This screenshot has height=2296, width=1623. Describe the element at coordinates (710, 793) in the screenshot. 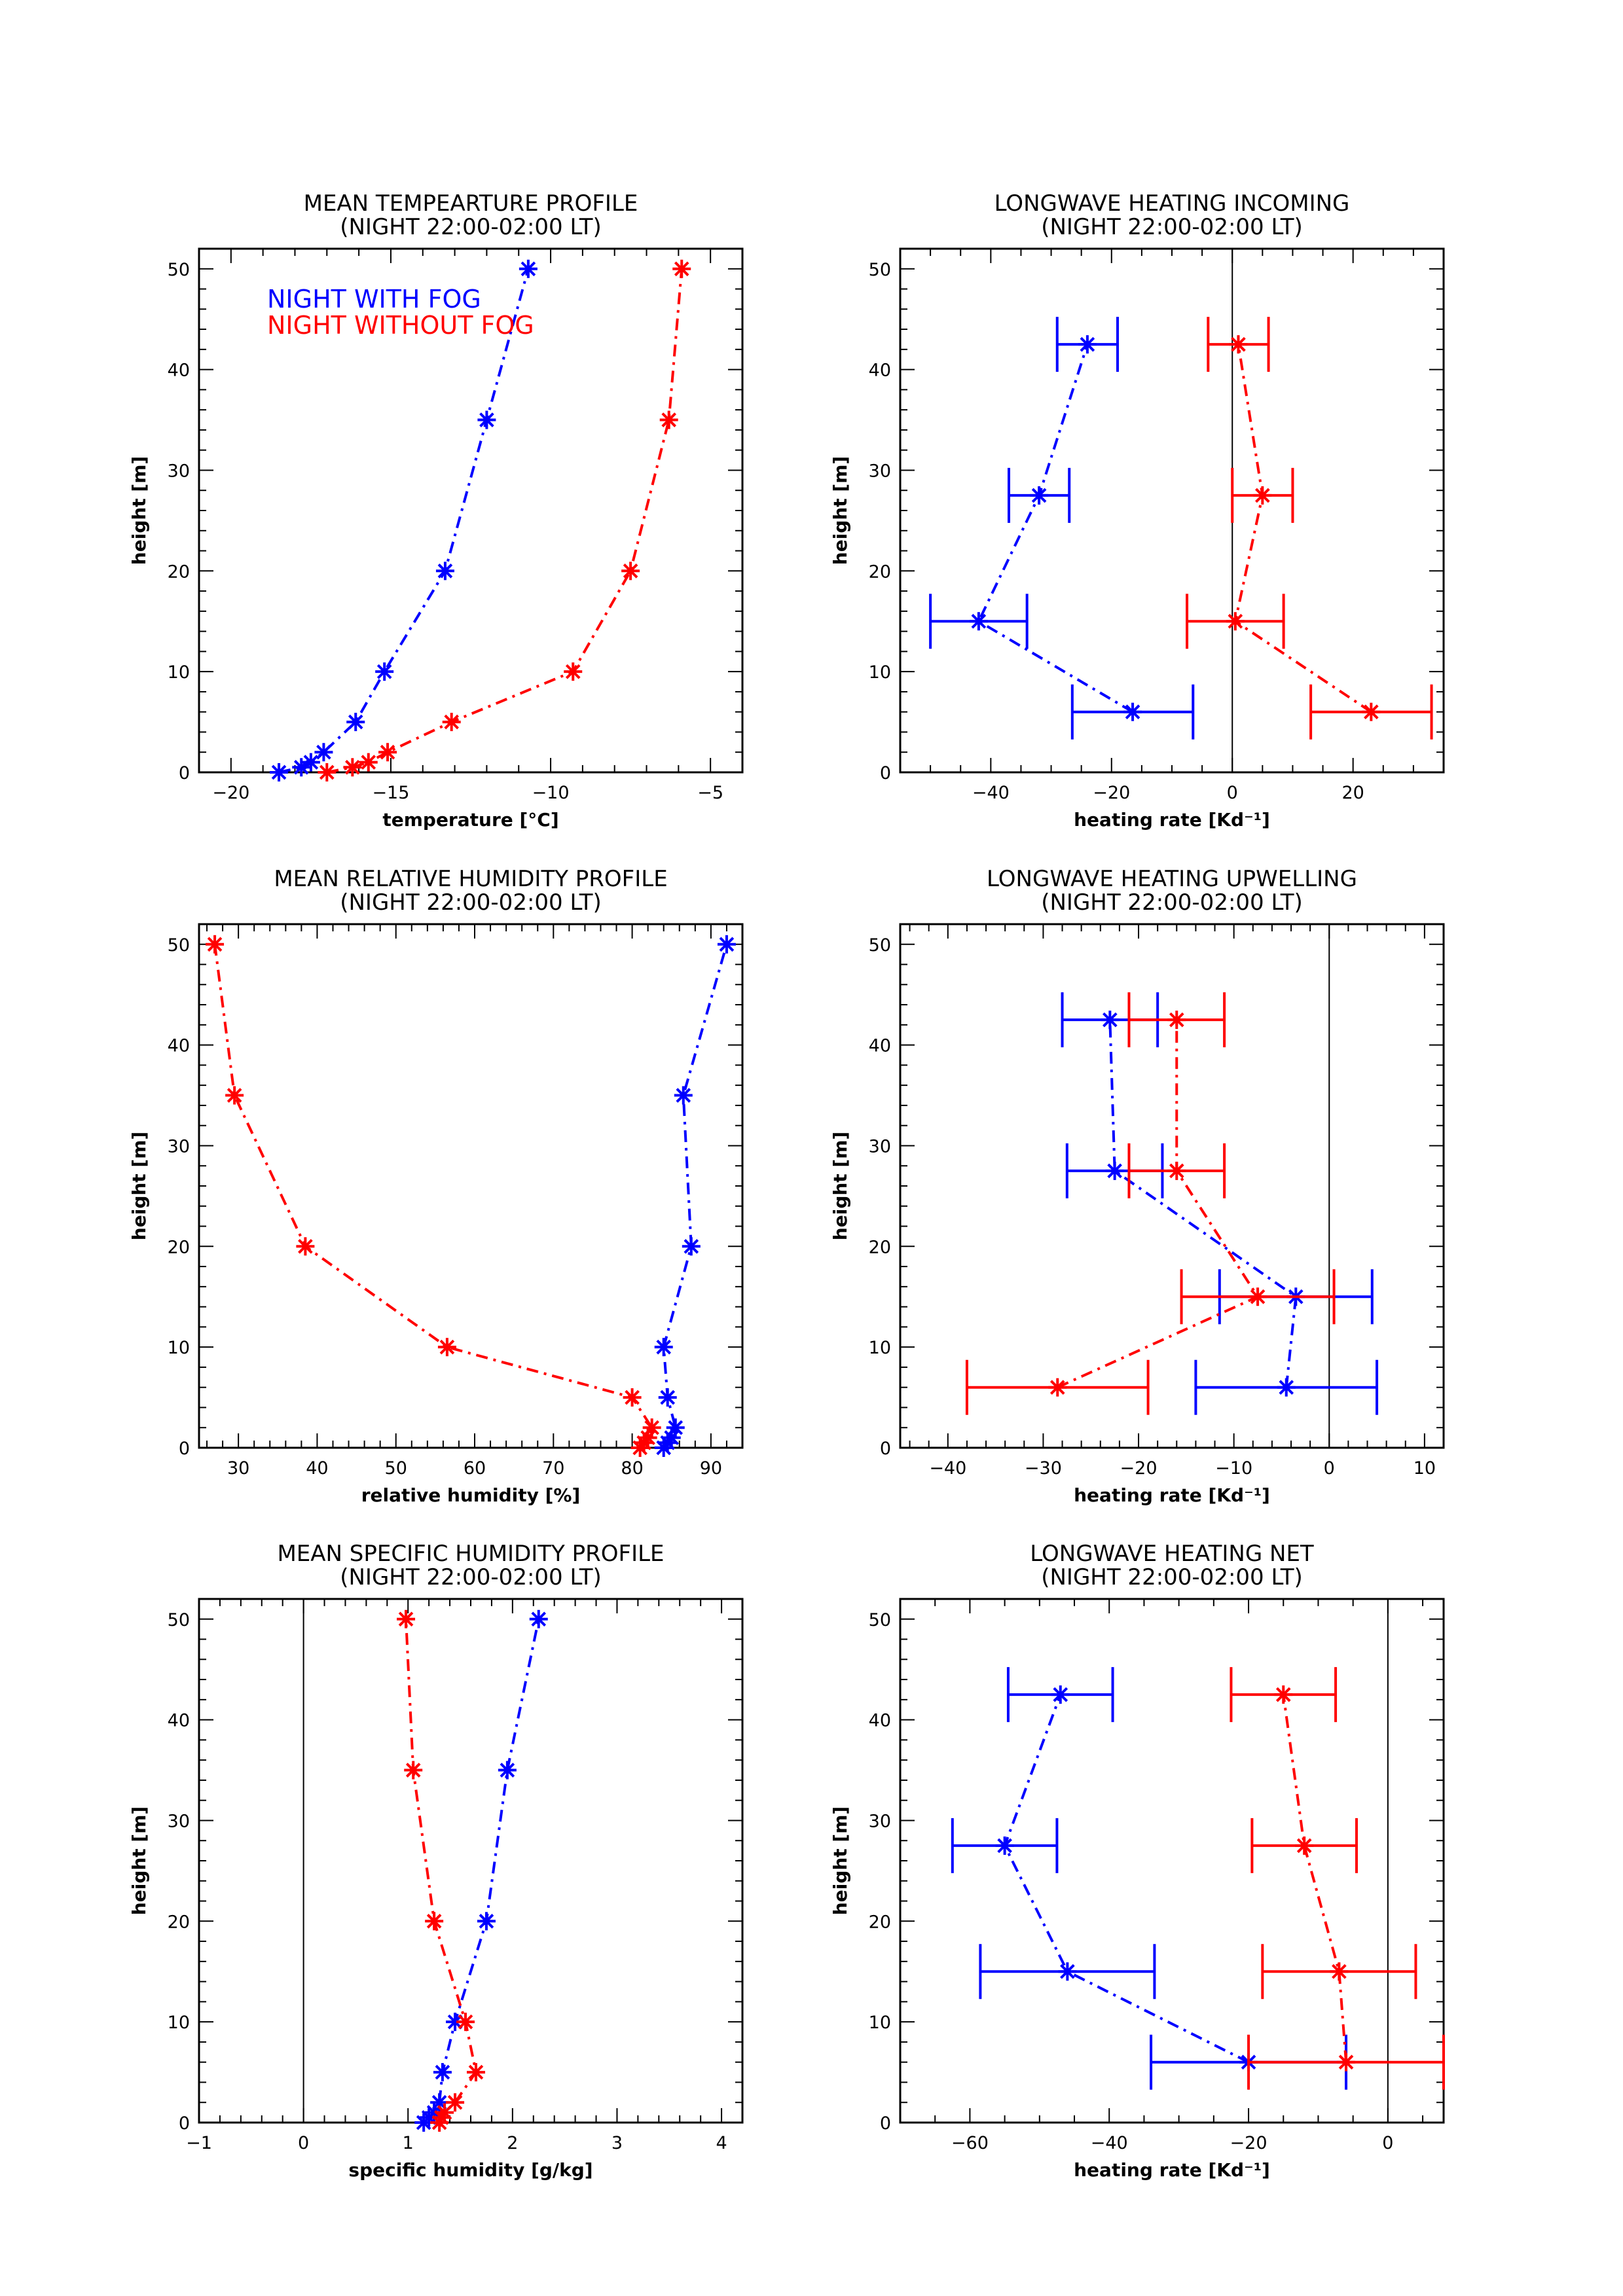

I see `x-tick-label: −5` at that location.